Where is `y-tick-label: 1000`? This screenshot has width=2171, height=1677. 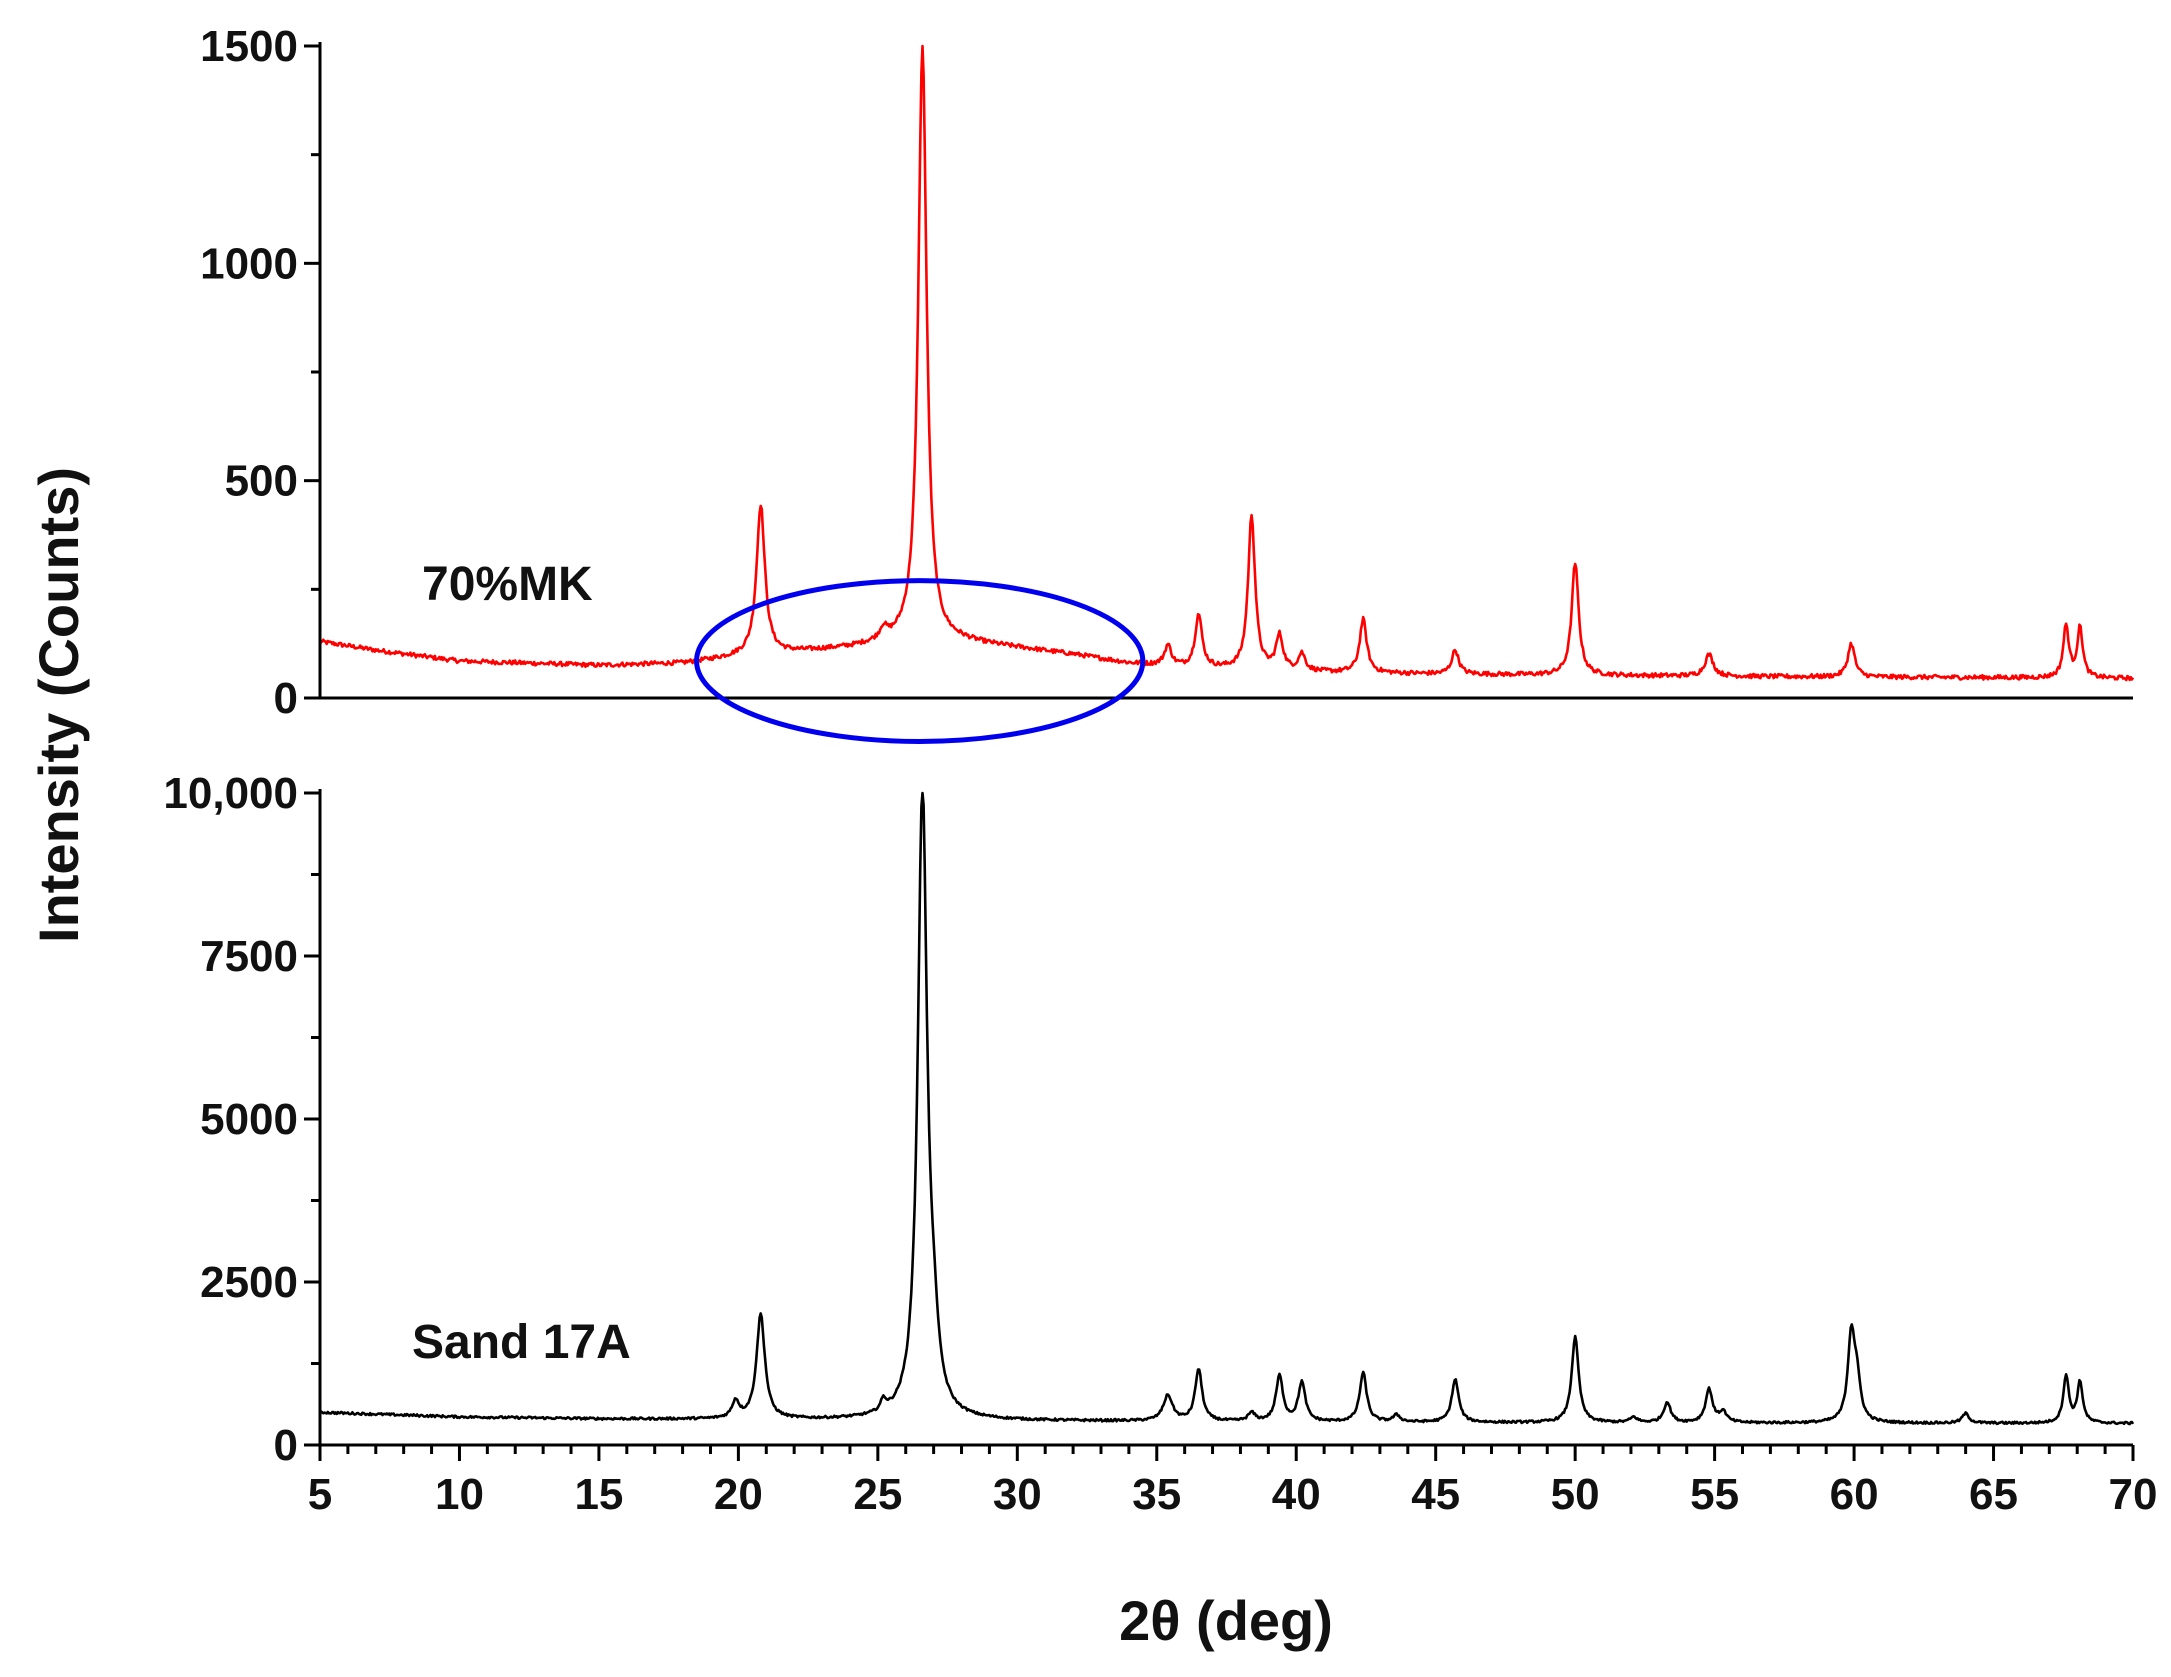
y-tick-label: 1000 is located at coordinates (249, 263).